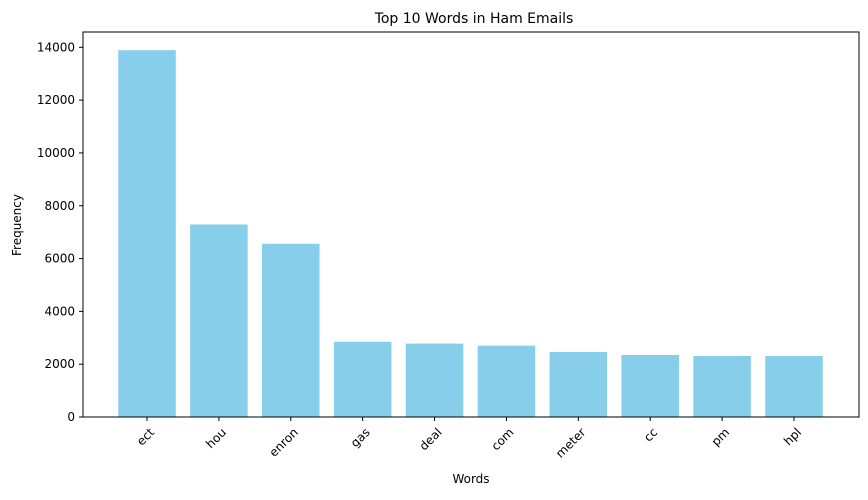 This screenshot has height=500, width=868. I want to click on x-tick-label: meter, so click(570, 442).